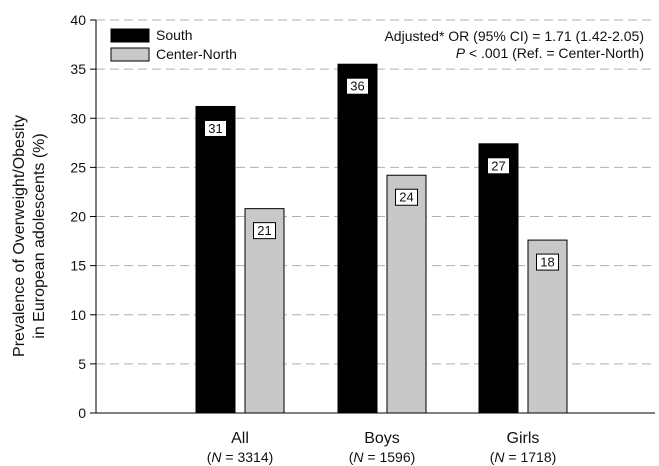 The width and height of the screenshot is (659, 466). I want to click on legend: South Center-North, so click(173, 44).